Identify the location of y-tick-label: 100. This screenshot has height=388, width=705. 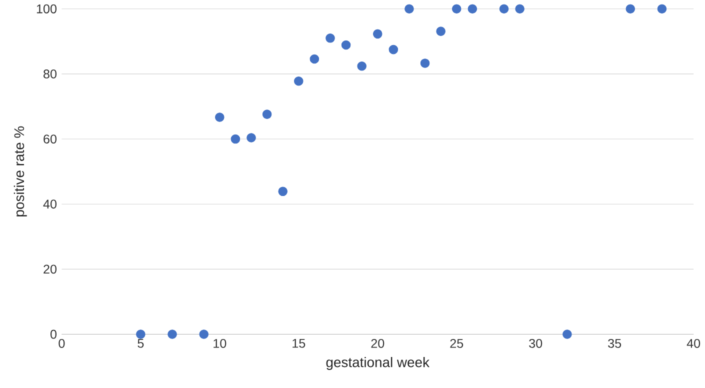
(46, 9).